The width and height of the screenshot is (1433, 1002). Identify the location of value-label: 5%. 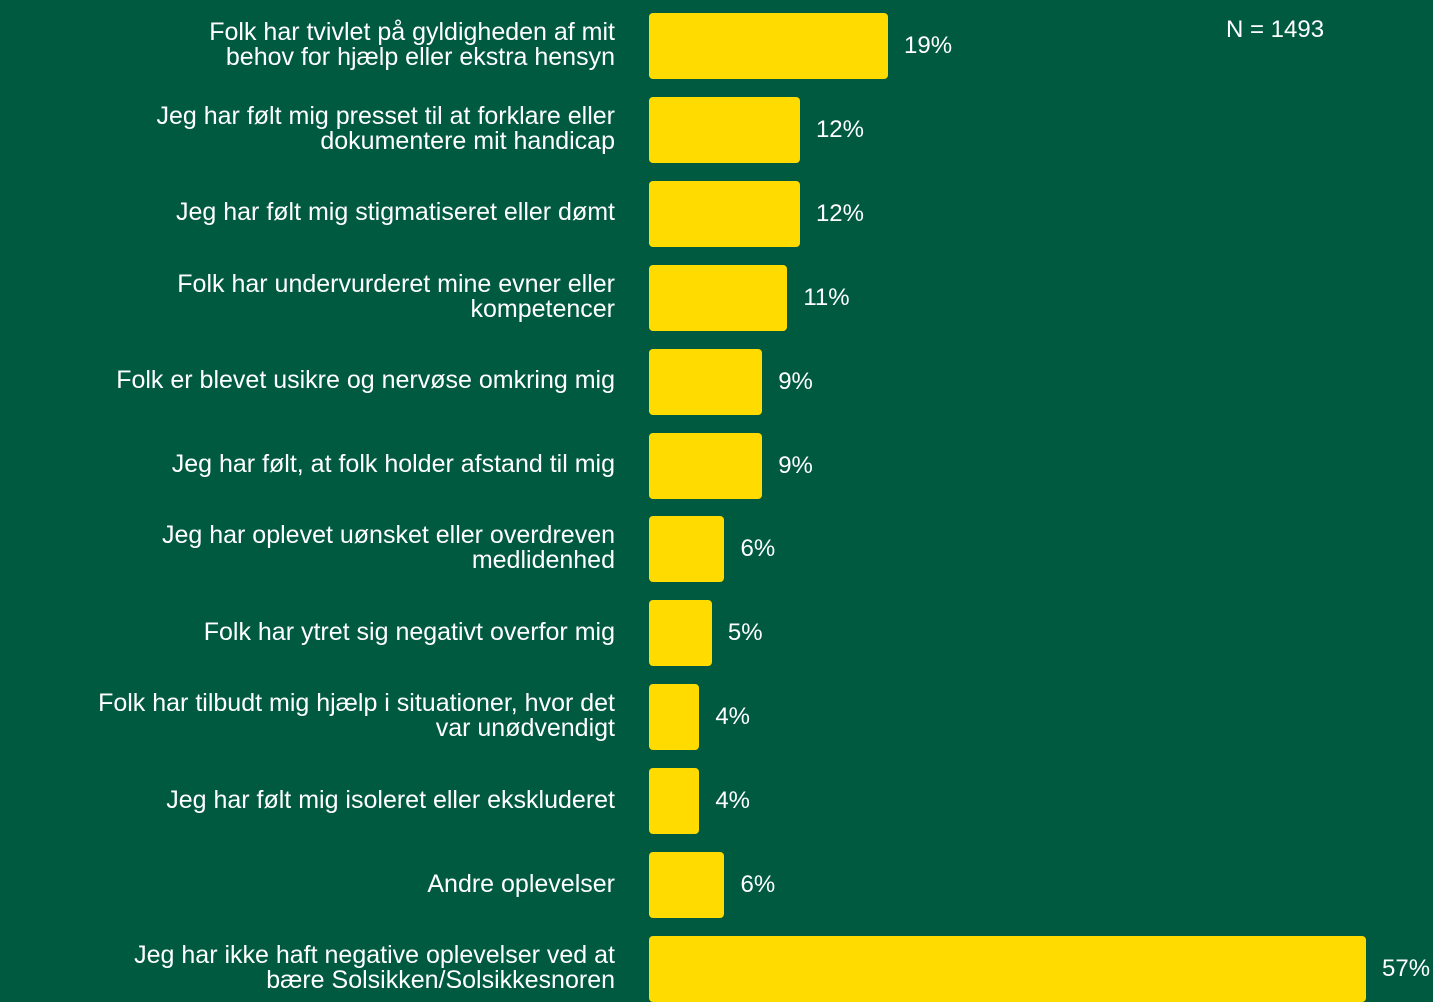
(745, 633).